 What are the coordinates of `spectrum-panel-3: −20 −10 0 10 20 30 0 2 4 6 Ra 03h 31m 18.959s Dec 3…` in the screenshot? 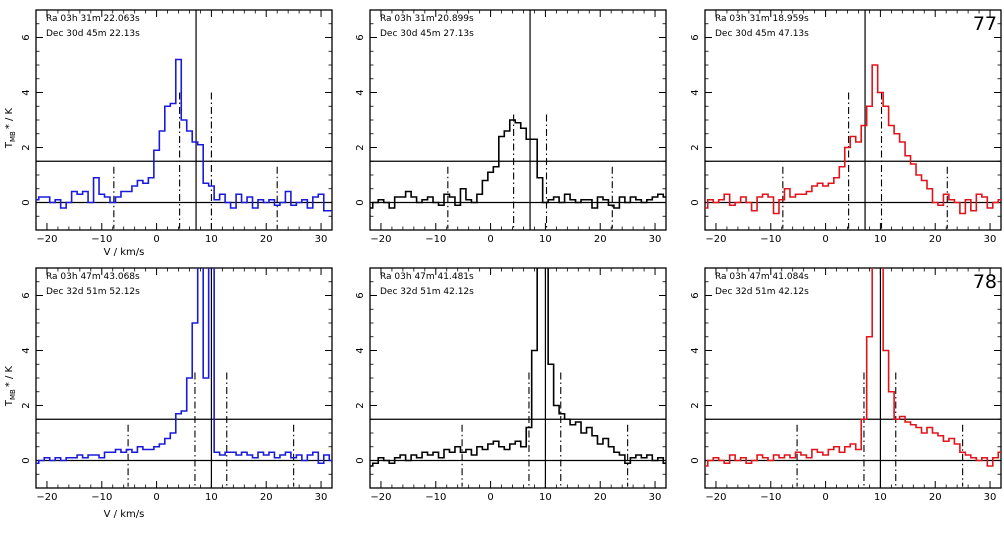 It's located at (846, 127).